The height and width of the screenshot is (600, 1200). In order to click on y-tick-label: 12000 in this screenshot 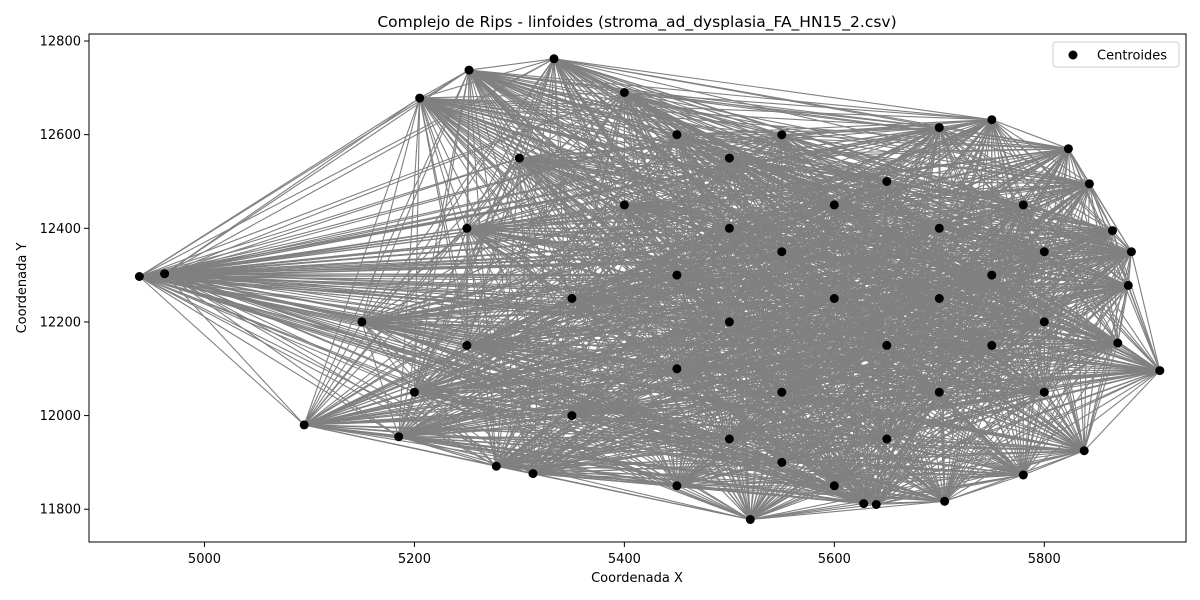, I will do `click(60, 416)`.